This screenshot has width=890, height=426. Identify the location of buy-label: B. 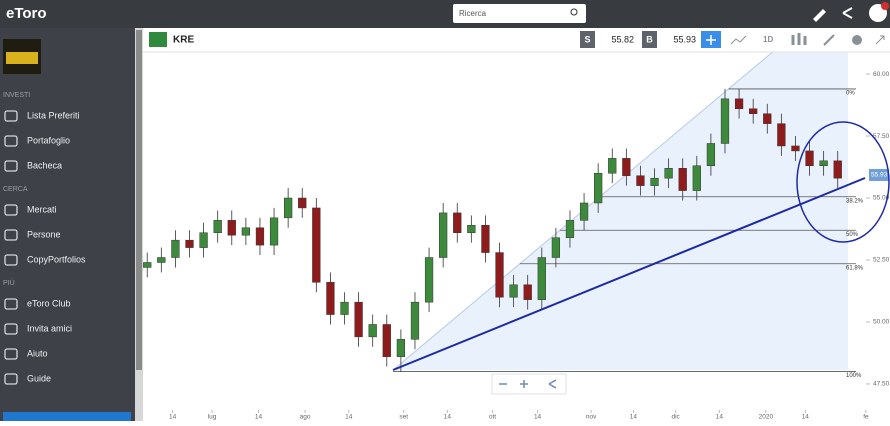
(649, 39).